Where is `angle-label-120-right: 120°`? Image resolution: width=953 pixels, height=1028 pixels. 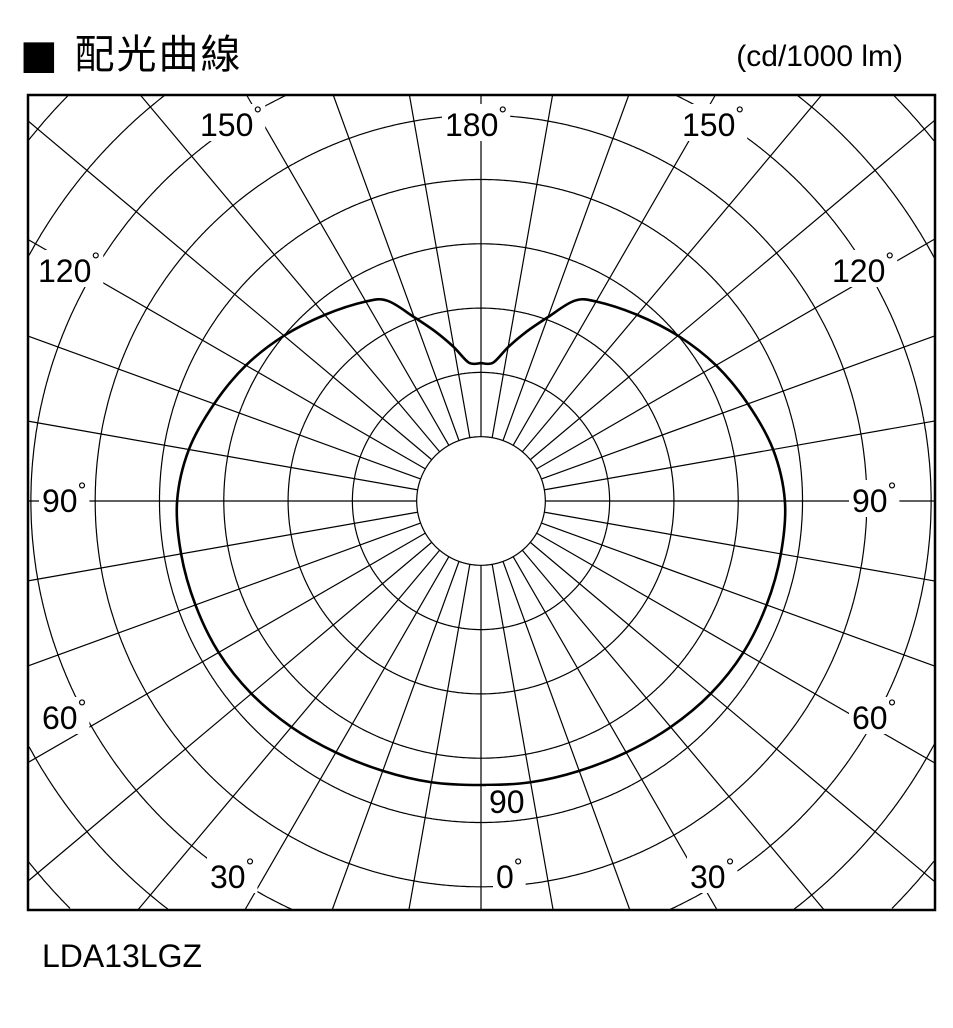
angle-label-120-right: 120° is located at coordinates (863, 268).